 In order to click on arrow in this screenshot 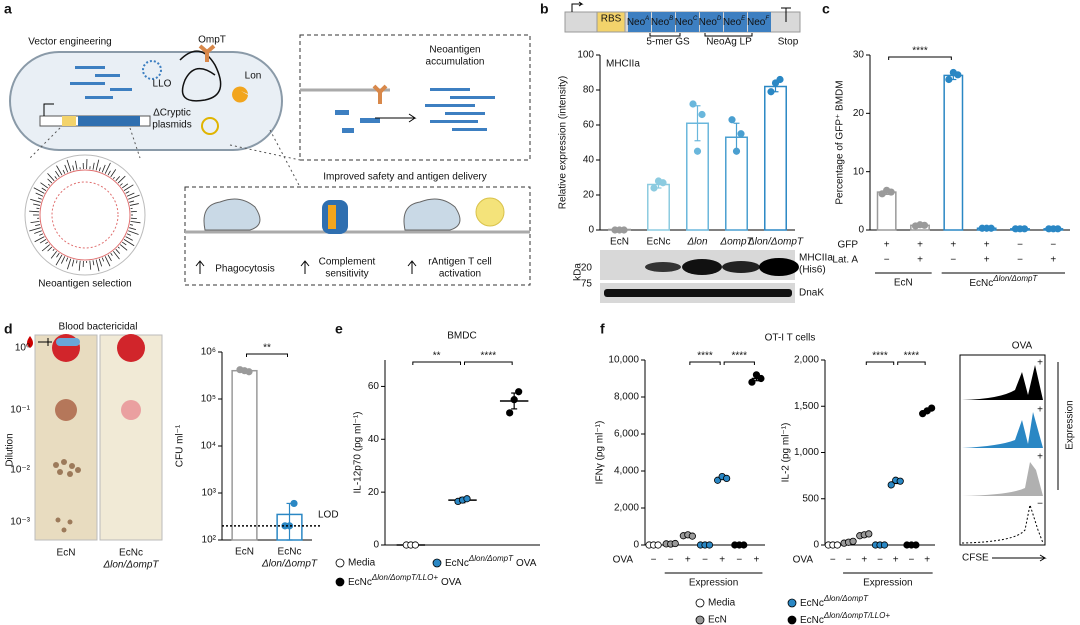, I will do `click(396, 118)`.